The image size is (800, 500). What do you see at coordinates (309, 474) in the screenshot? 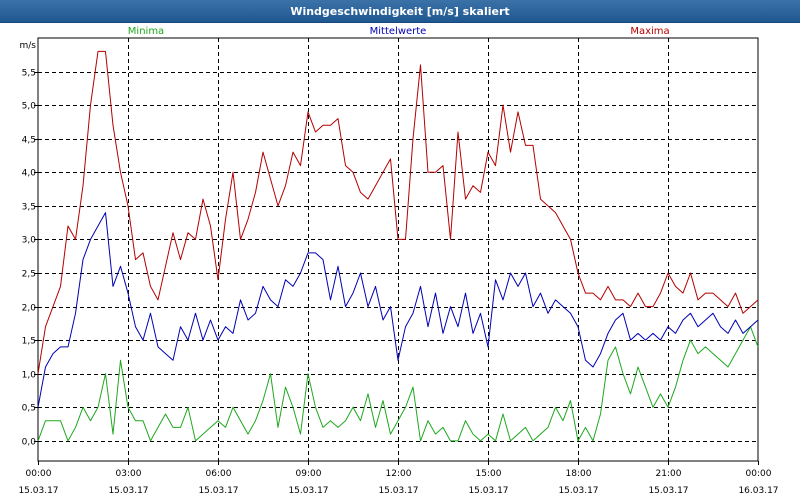
I see `x-tick-time-label: 09:00` at bounding box center [309, 474].